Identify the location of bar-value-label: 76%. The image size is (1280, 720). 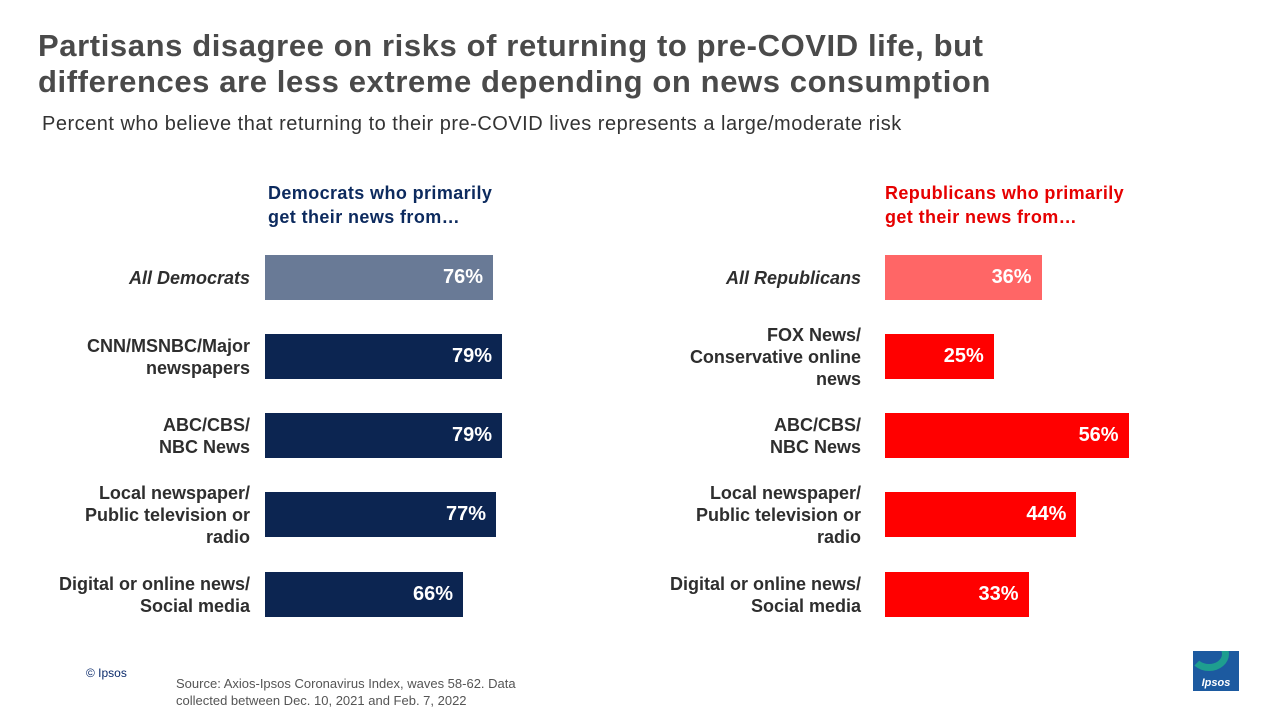
(462, 277).